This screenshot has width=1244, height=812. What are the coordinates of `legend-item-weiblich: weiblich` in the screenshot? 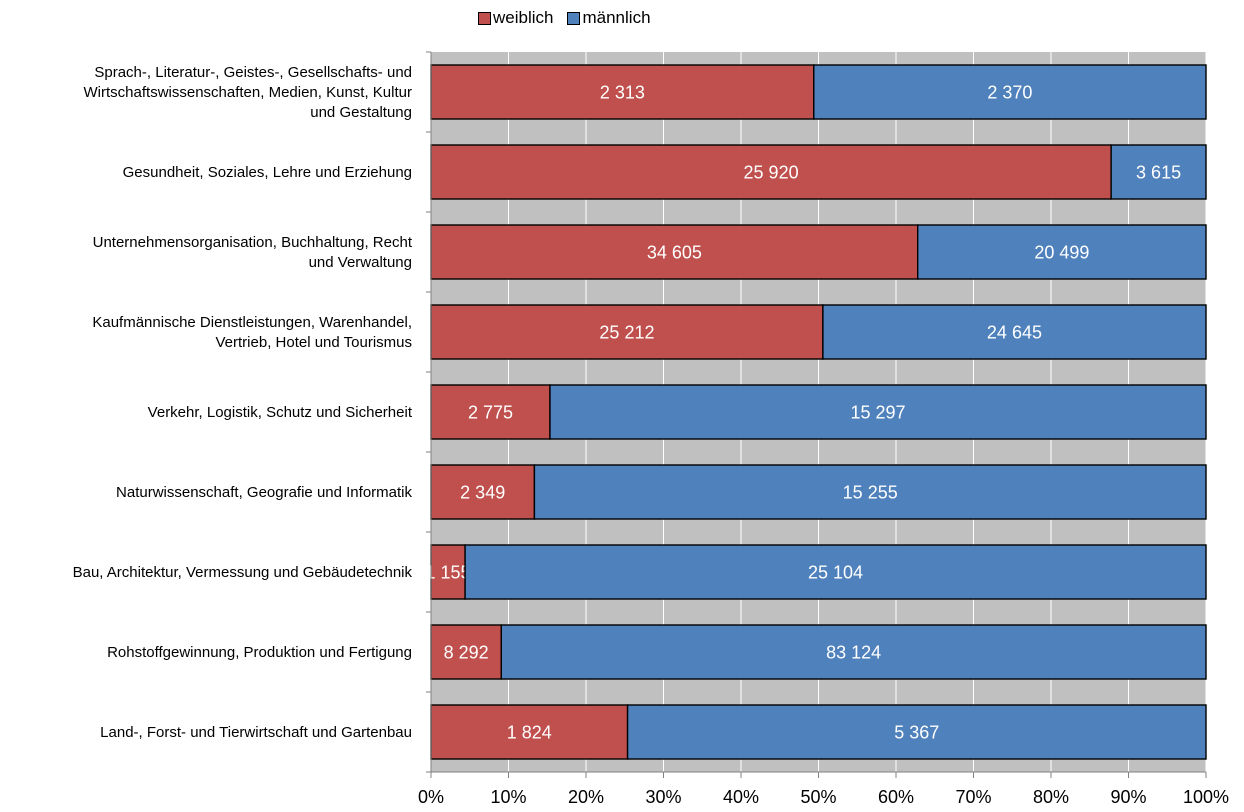 It's located at (515, 18).